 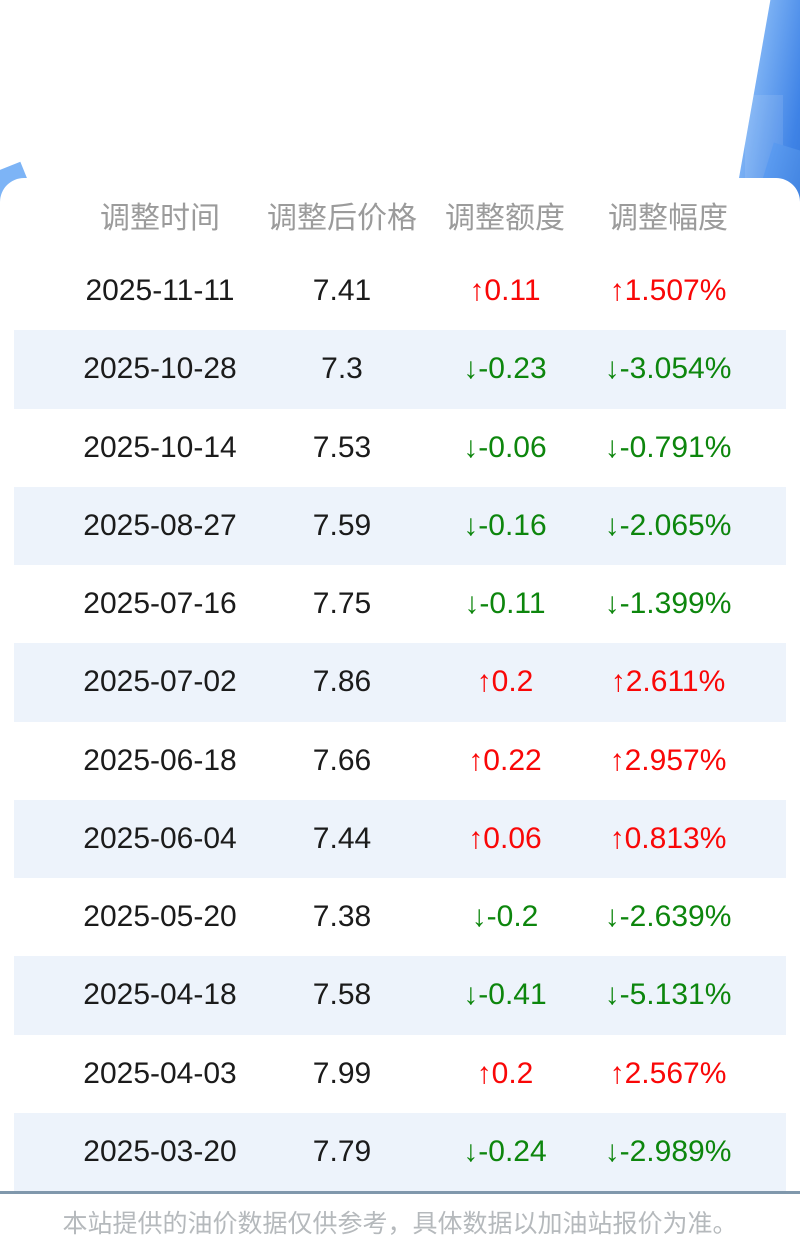 I want to click on page-subtitle: 南方财富网整理, so click(x=400, y=121).